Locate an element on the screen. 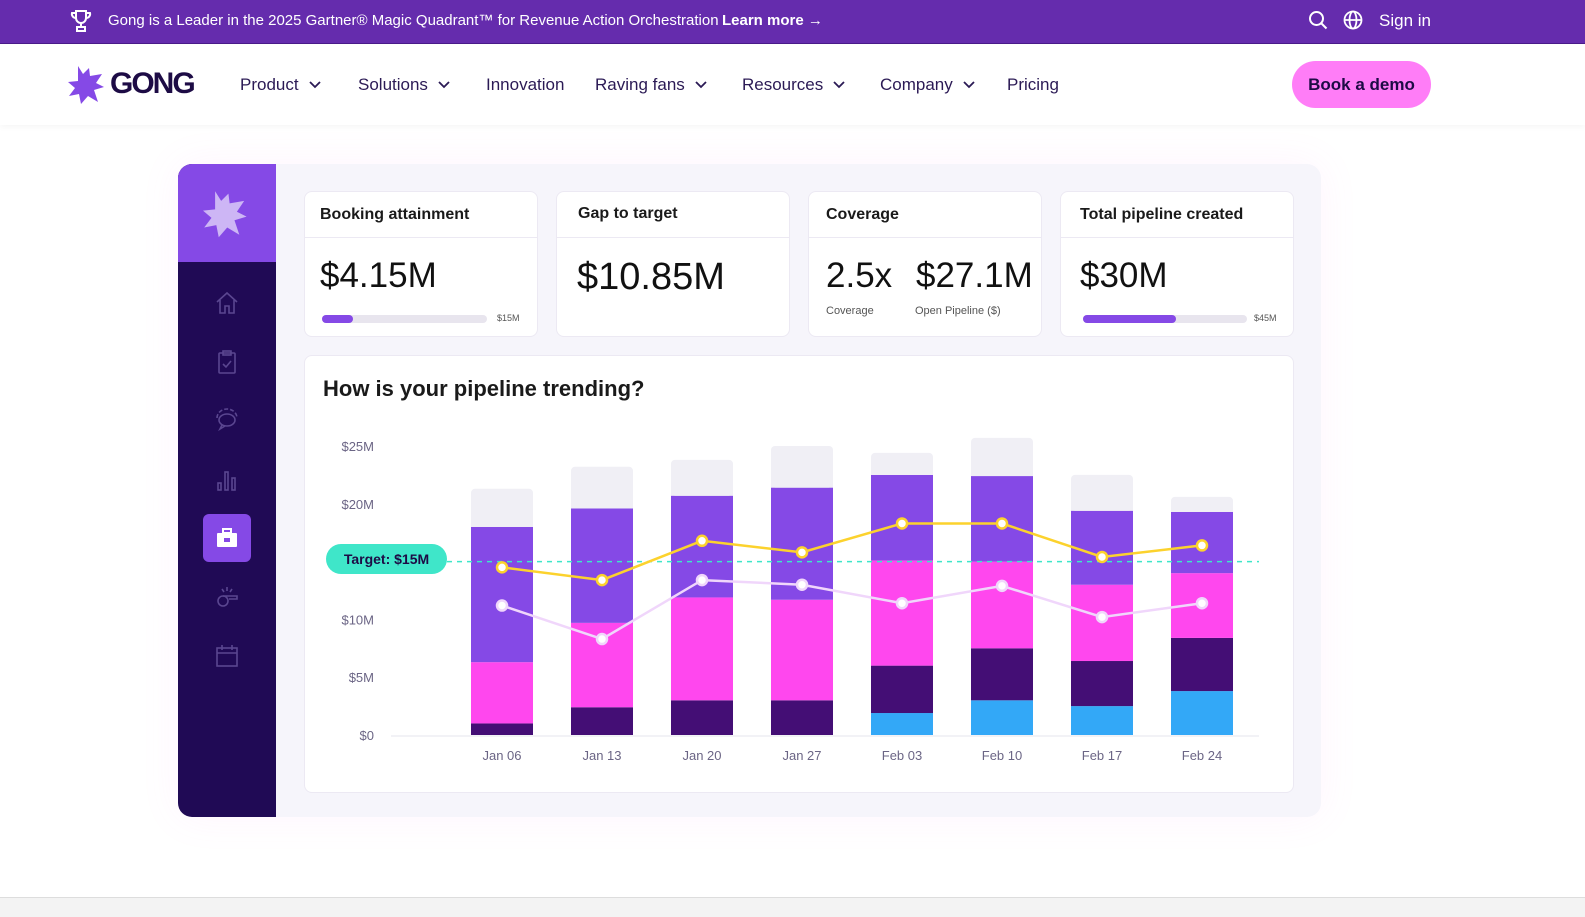 The image size is (1585, 917). target-badge: Target: $15M is located at coordinates (386, 559).